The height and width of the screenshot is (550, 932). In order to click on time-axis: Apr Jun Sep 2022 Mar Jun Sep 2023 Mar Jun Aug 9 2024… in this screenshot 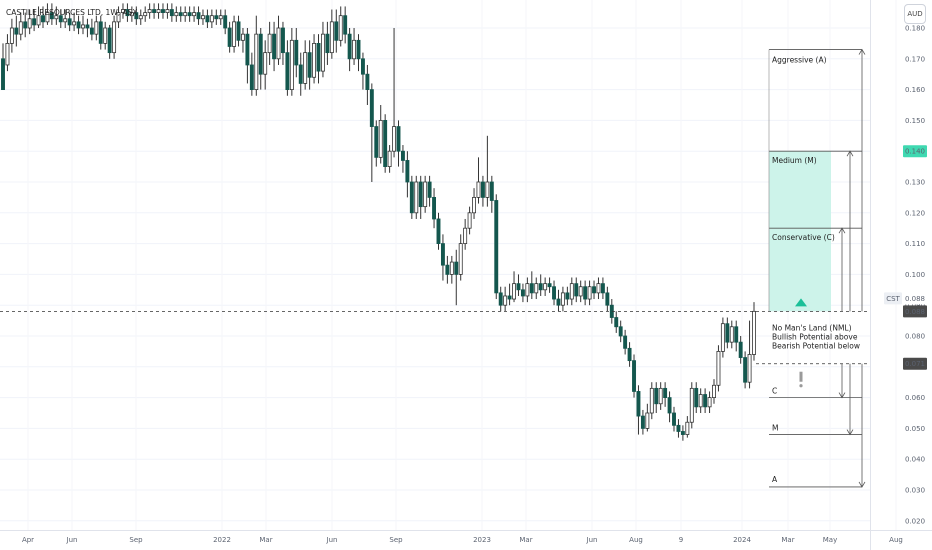, I will do `click(462, 540)`.